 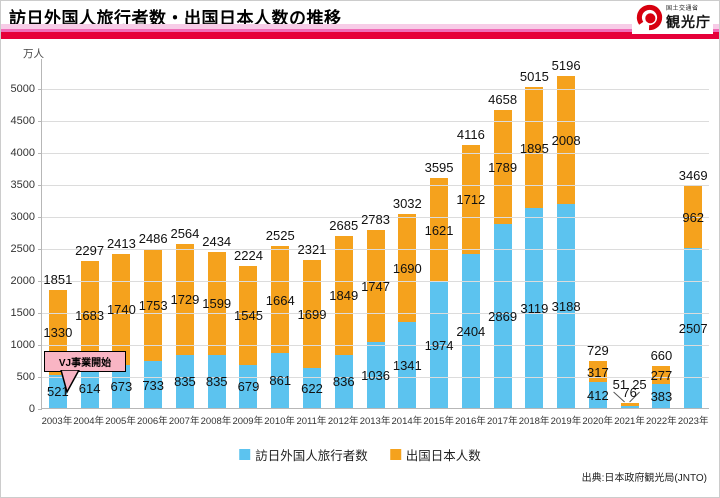 What do you see at coordinates (534, 148) in the screenshot?
I see `departures-value-label: 1895` at bounding box center [534, 148].